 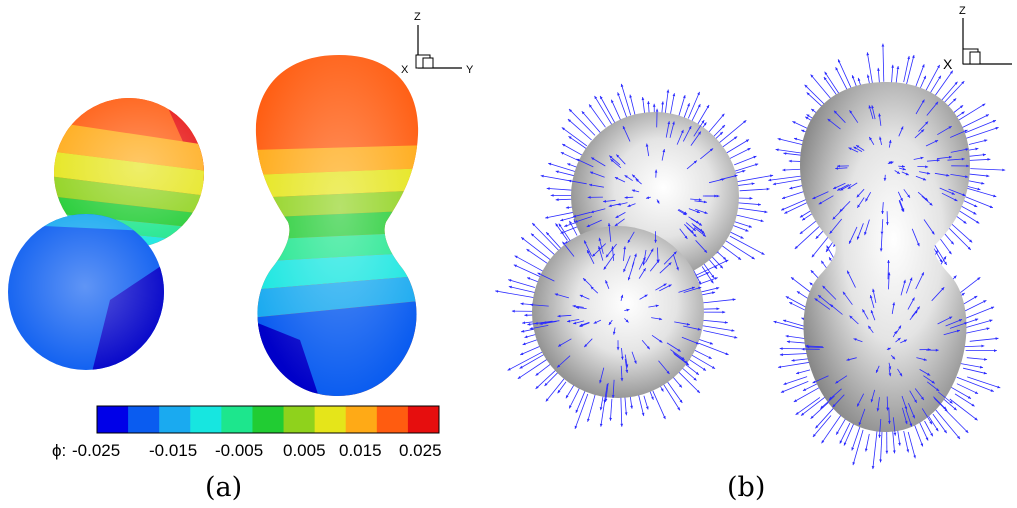 What do you see at coordinates (470, 70) in the screenshot?
I see `axis-y-label: Y` at bounding box center [470, 70].